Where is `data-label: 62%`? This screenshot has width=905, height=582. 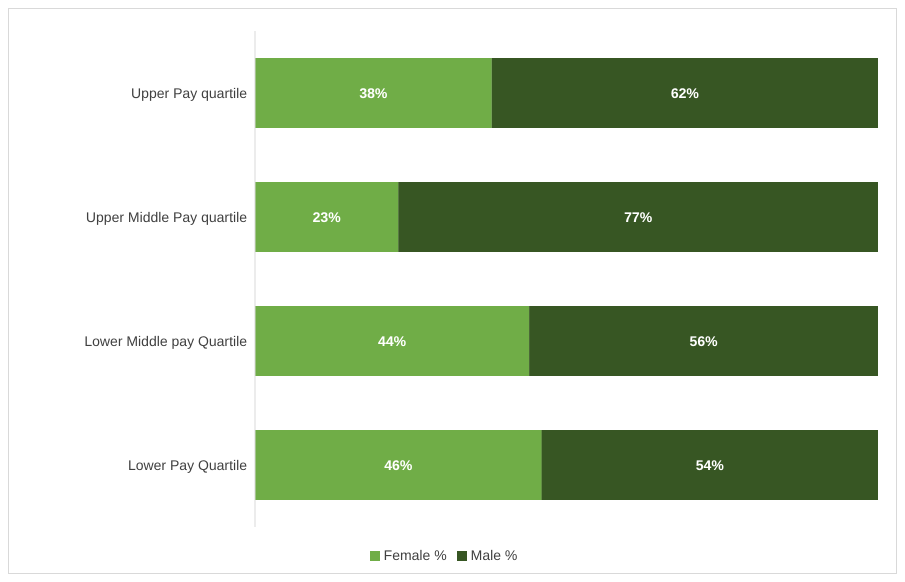
data-label: 62% is located at coordinates (685, 93).